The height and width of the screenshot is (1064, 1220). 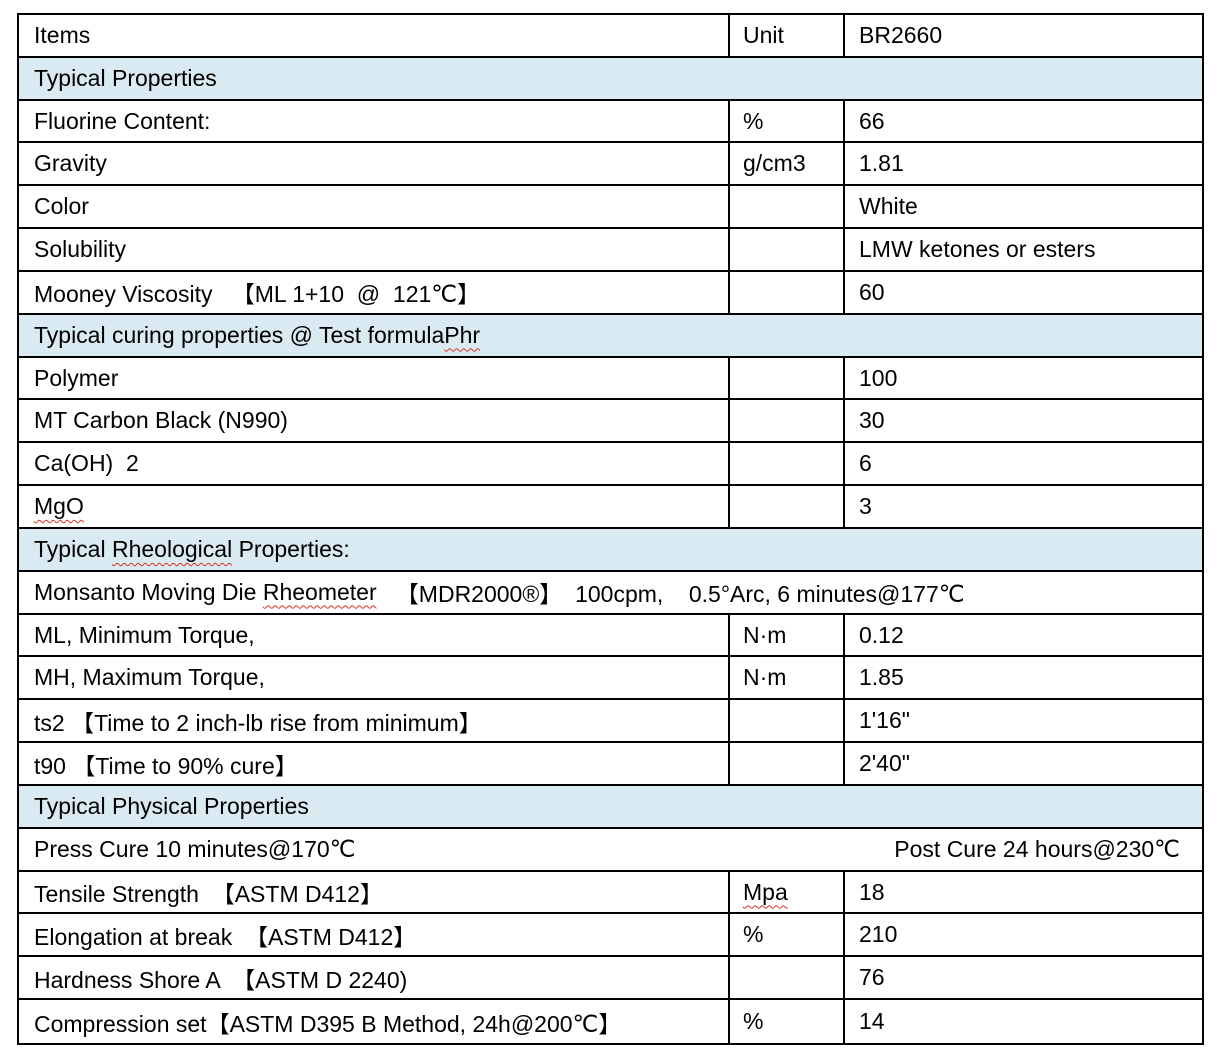 I want to click on item-label-cell: Fluorine Content:, so click(x=374, y=122).